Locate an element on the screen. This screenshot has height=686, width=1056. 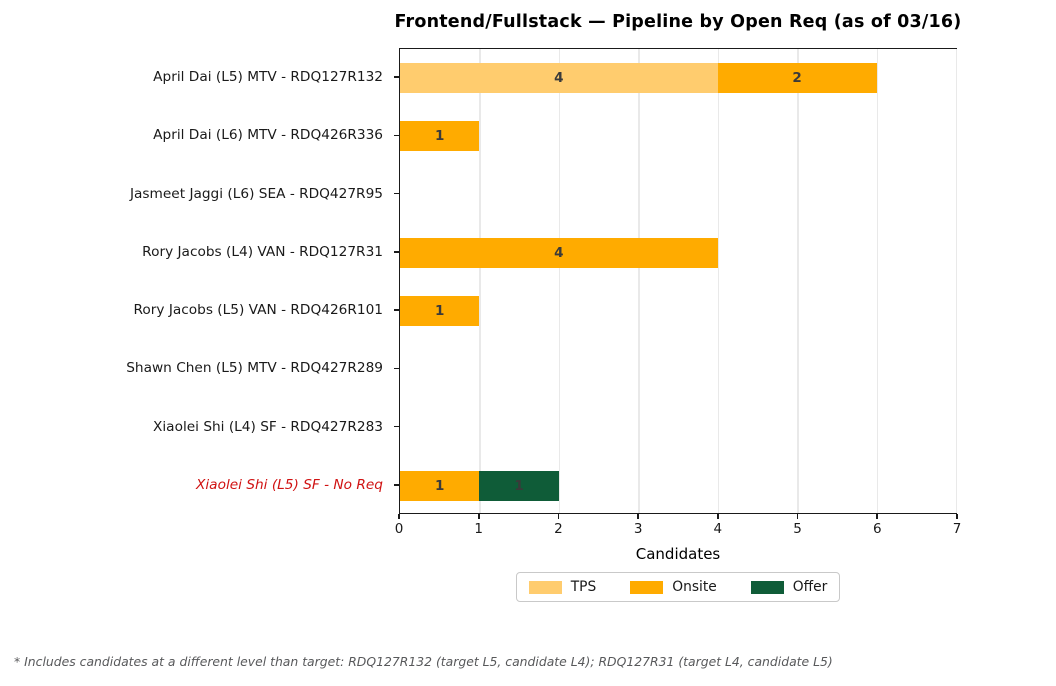
bar-segment-offer: 1 is located at coordinates (519, 485).